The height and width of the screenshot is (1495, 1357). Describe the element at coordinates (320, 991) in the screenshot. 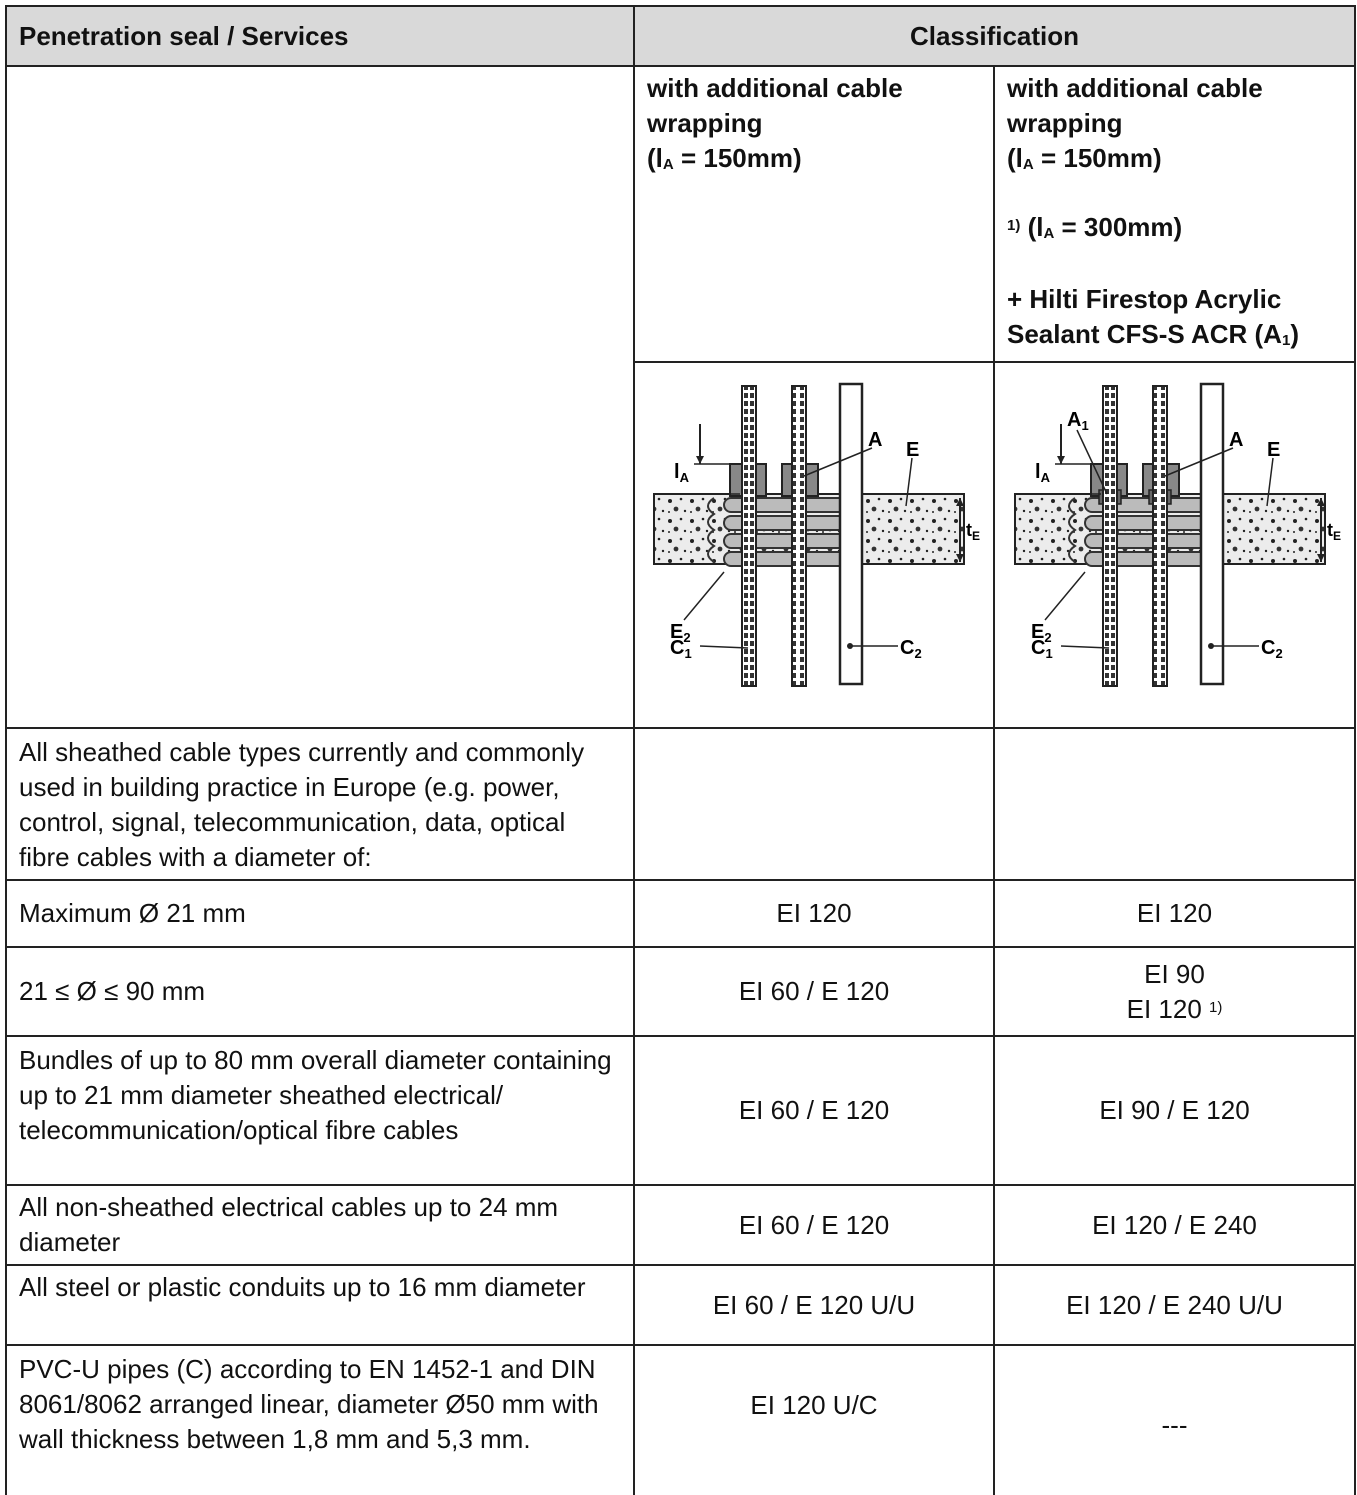

I see `service-cell: 21 ≤ Ø ≤ 90 mm` at that location.